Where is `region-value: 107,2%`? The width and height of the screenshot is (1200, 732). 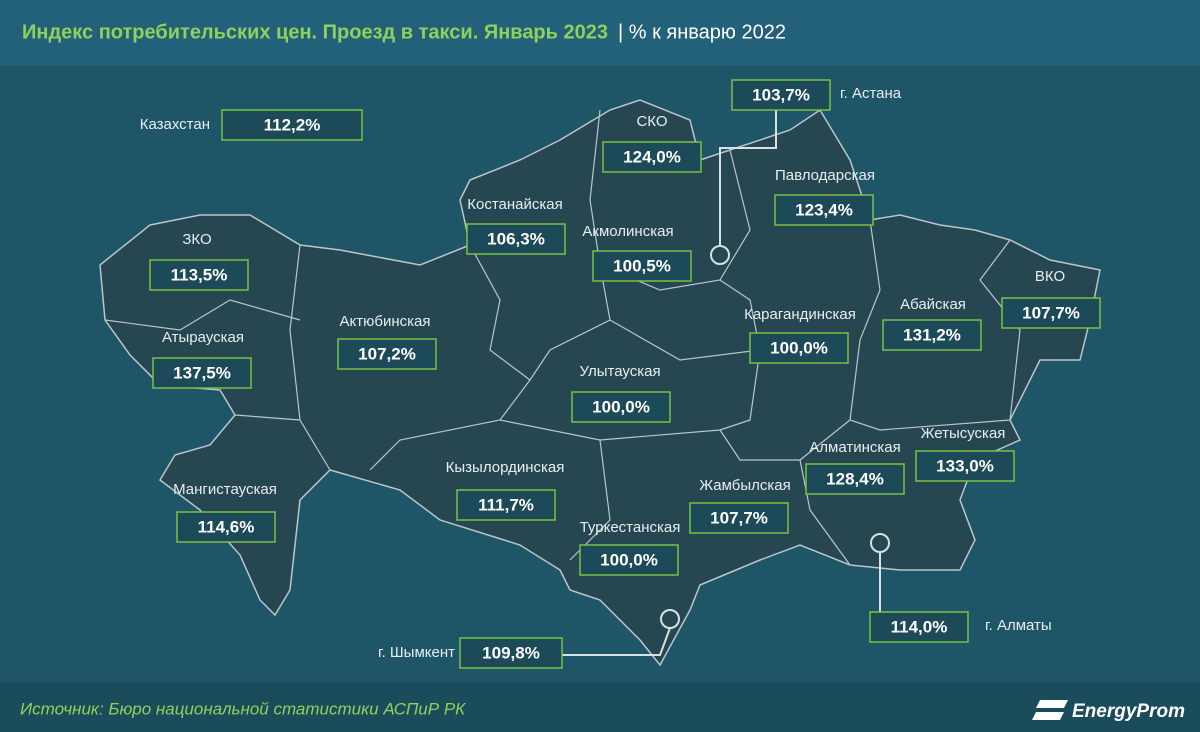
region-value: 107,2% is located at coordinates (387, 353).